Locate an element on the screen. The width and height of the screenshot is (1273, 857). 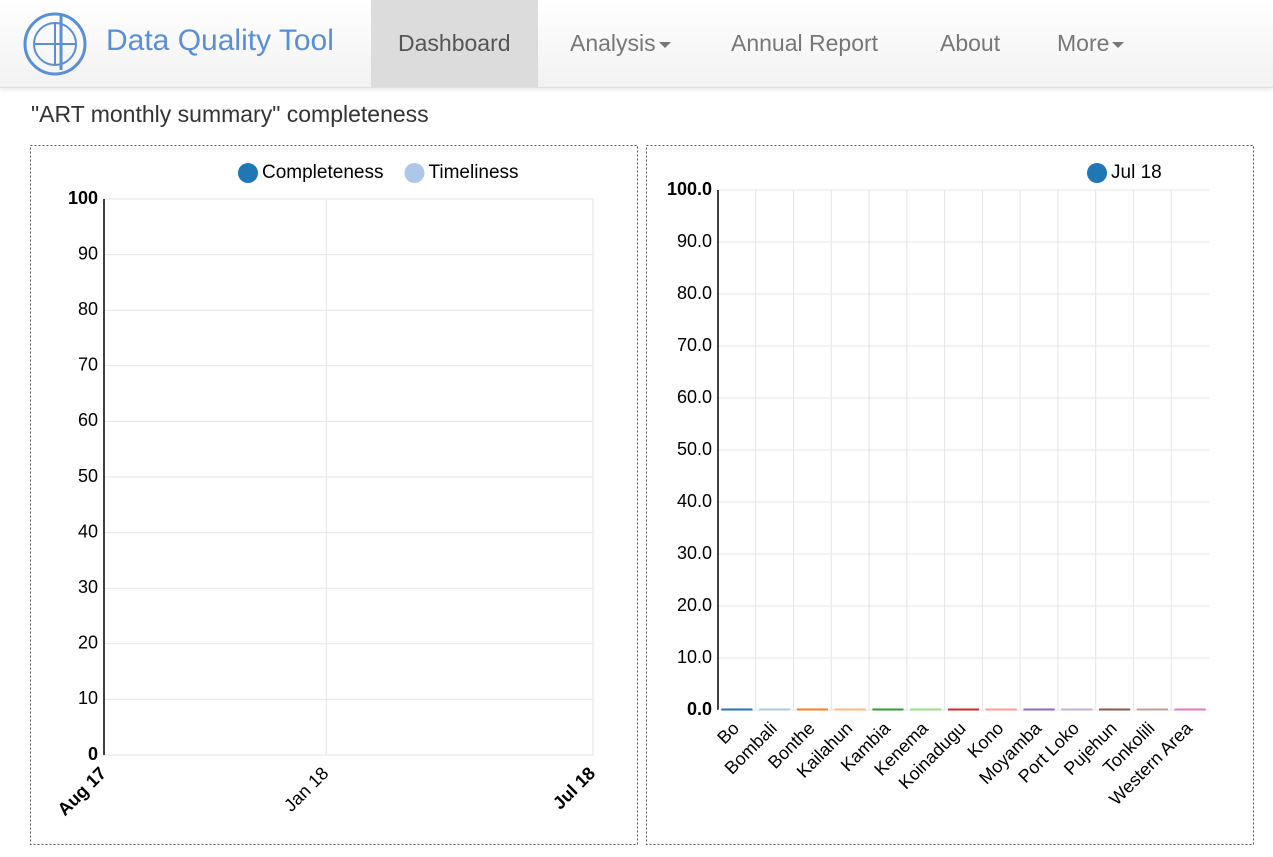
y-tick-label: 40 is located at coordinates (88, 531).